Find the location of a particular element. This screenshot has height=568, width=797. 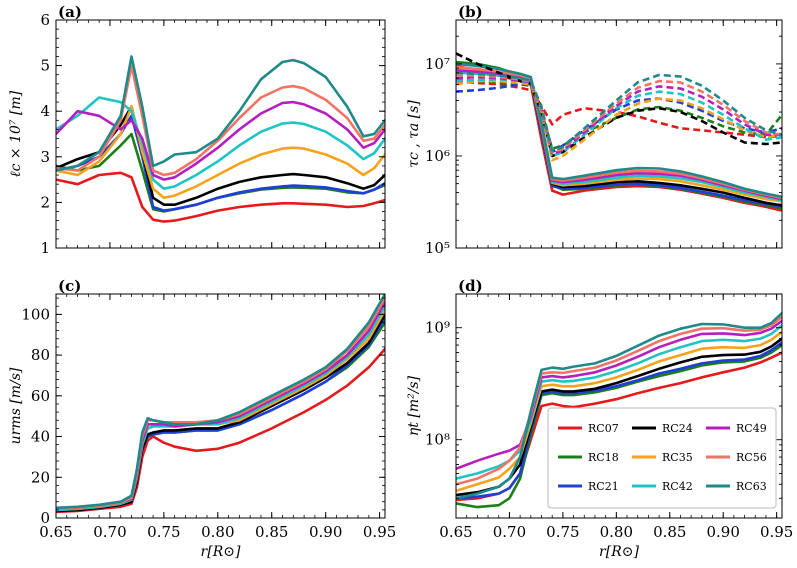

series-line-rc63-a is located at coordinates (619, 111).